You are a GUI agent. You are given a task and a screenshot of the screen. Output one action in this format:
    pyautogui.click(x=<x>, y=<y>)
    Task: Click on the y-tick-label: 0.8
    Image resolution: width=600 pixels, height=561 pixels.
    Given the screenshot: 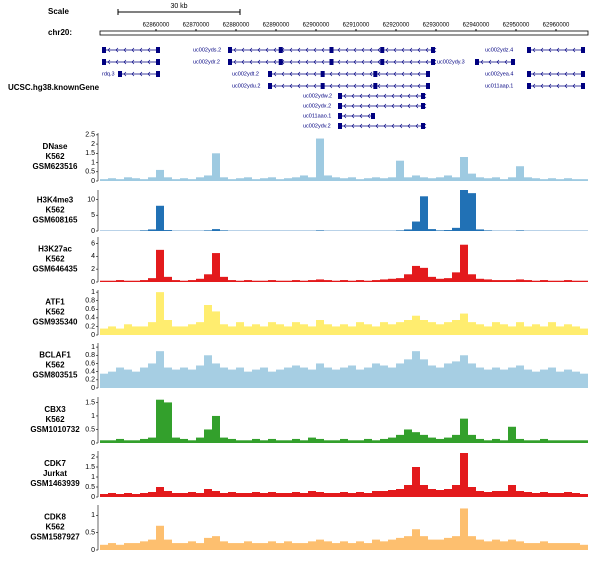 What is the action you would take?
    pyautogui.click(x=90, y=355)
    